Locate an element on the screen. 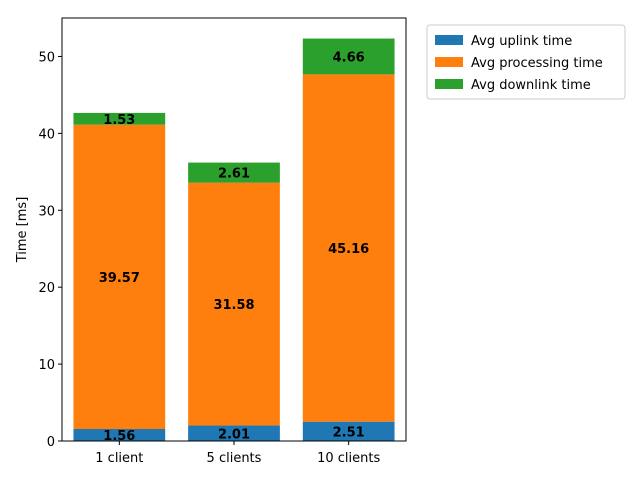 This screenshot has height=480, width=640. x-tick-label: 5 clients is located at coordinates (234, 458).